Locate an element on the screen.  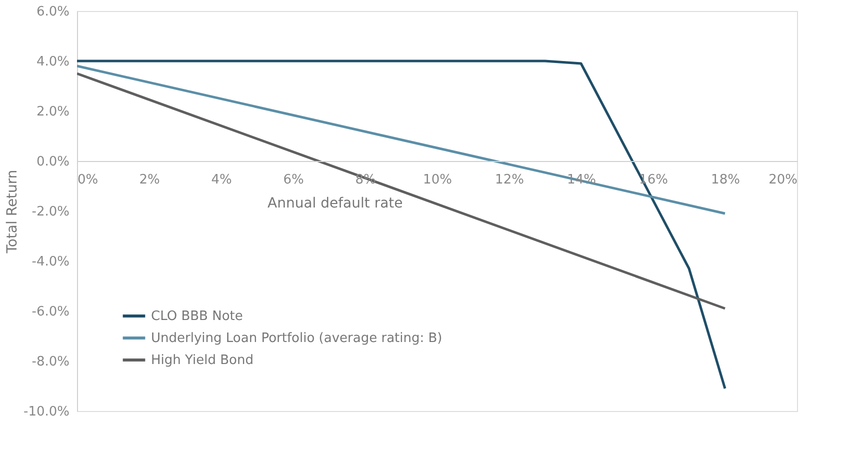
x-tick-label: 6% is located at coordinates (293, 180).